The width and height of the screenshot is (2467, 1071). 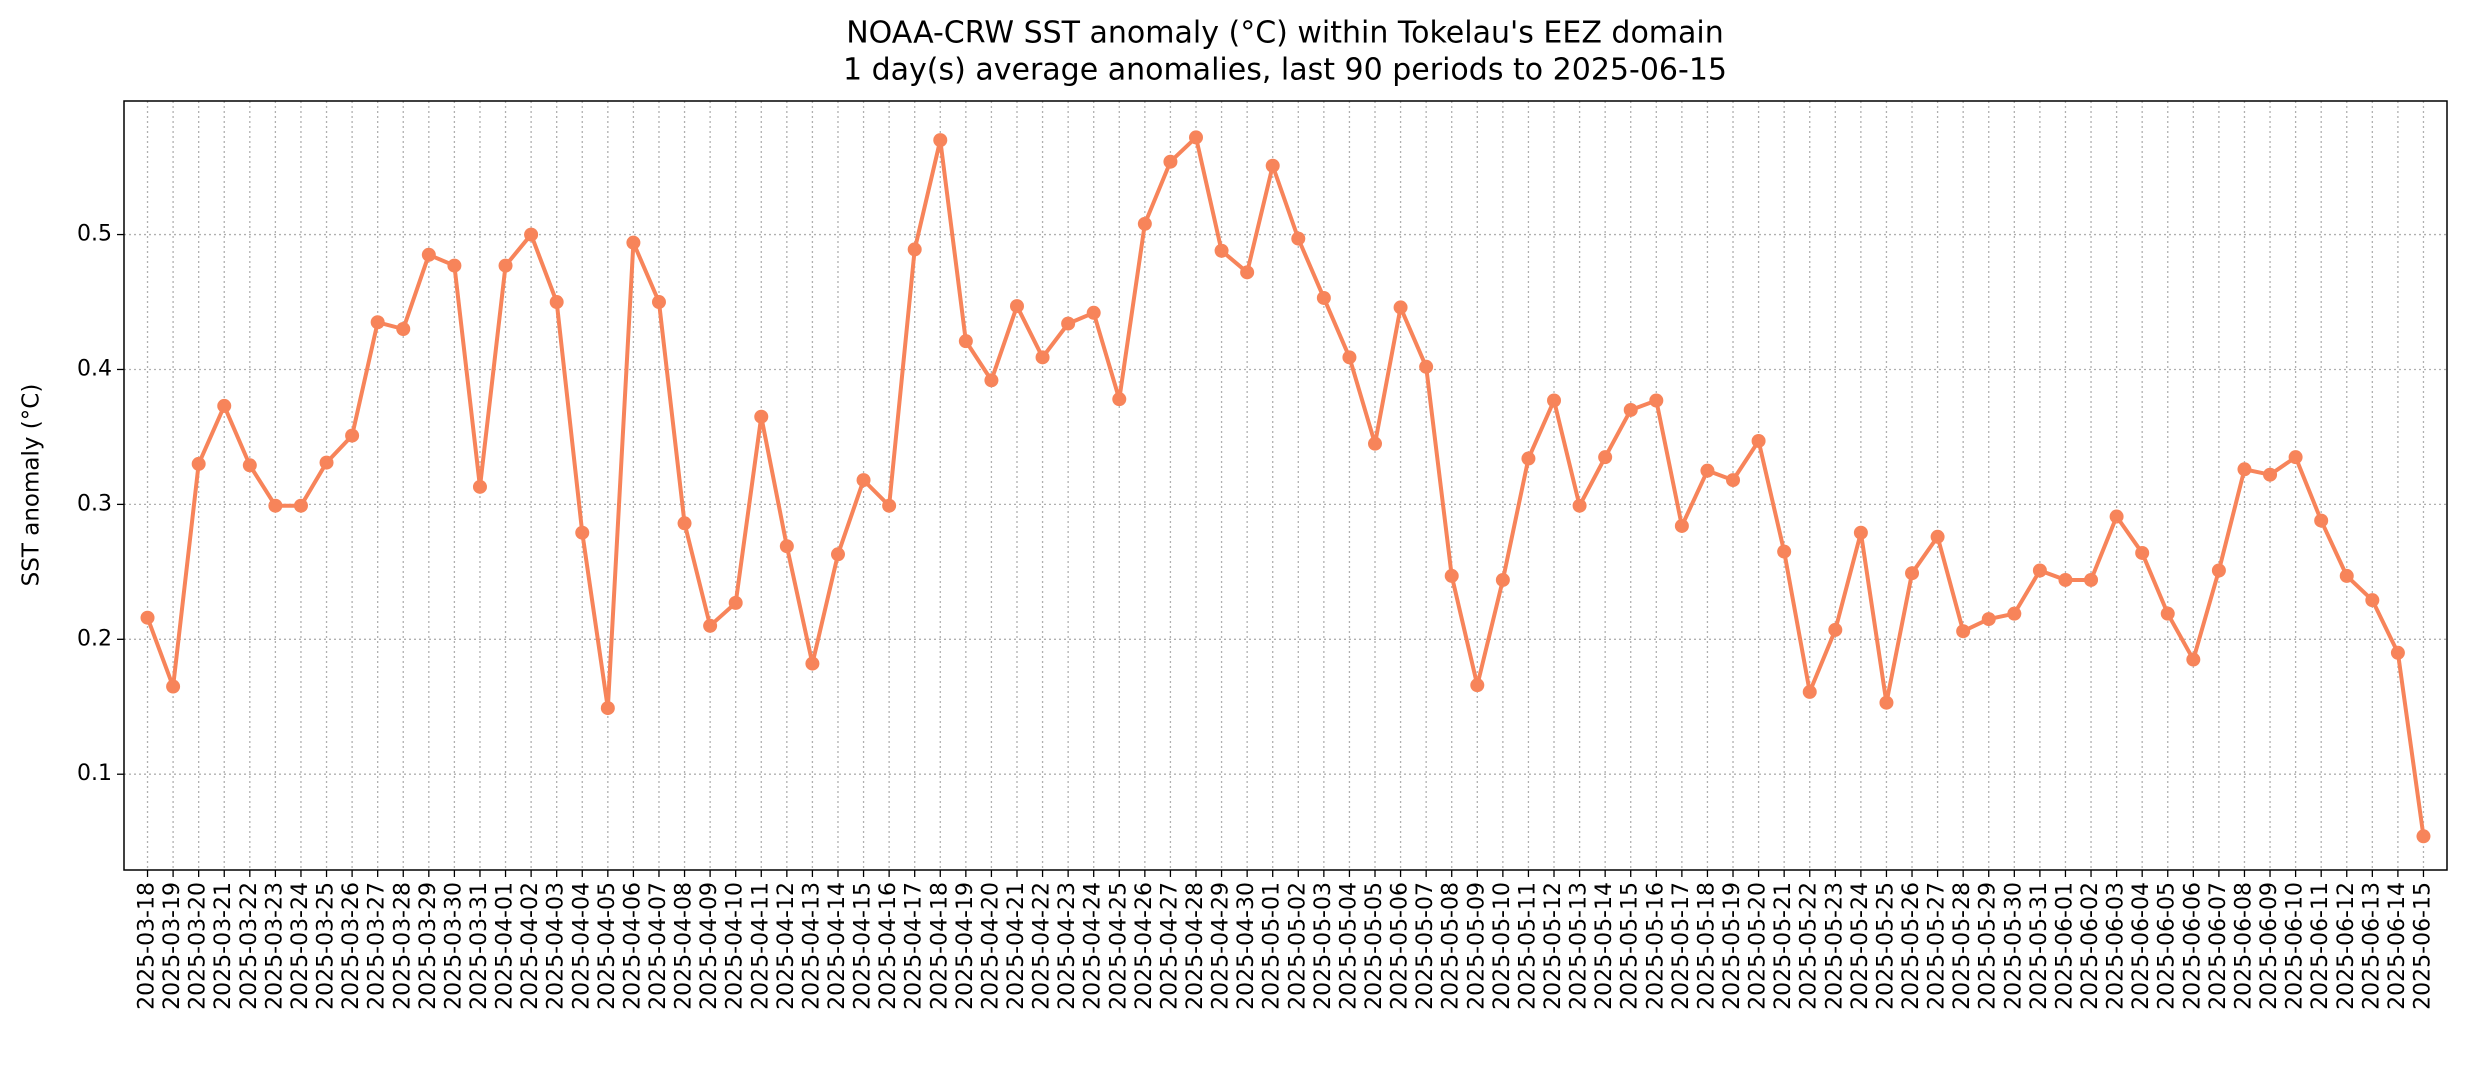 What do you see at coordinates (2141, 946) in the screenshot?
I see `x-tick-label: 2025-06-04` at bounding box center [2141, 946].